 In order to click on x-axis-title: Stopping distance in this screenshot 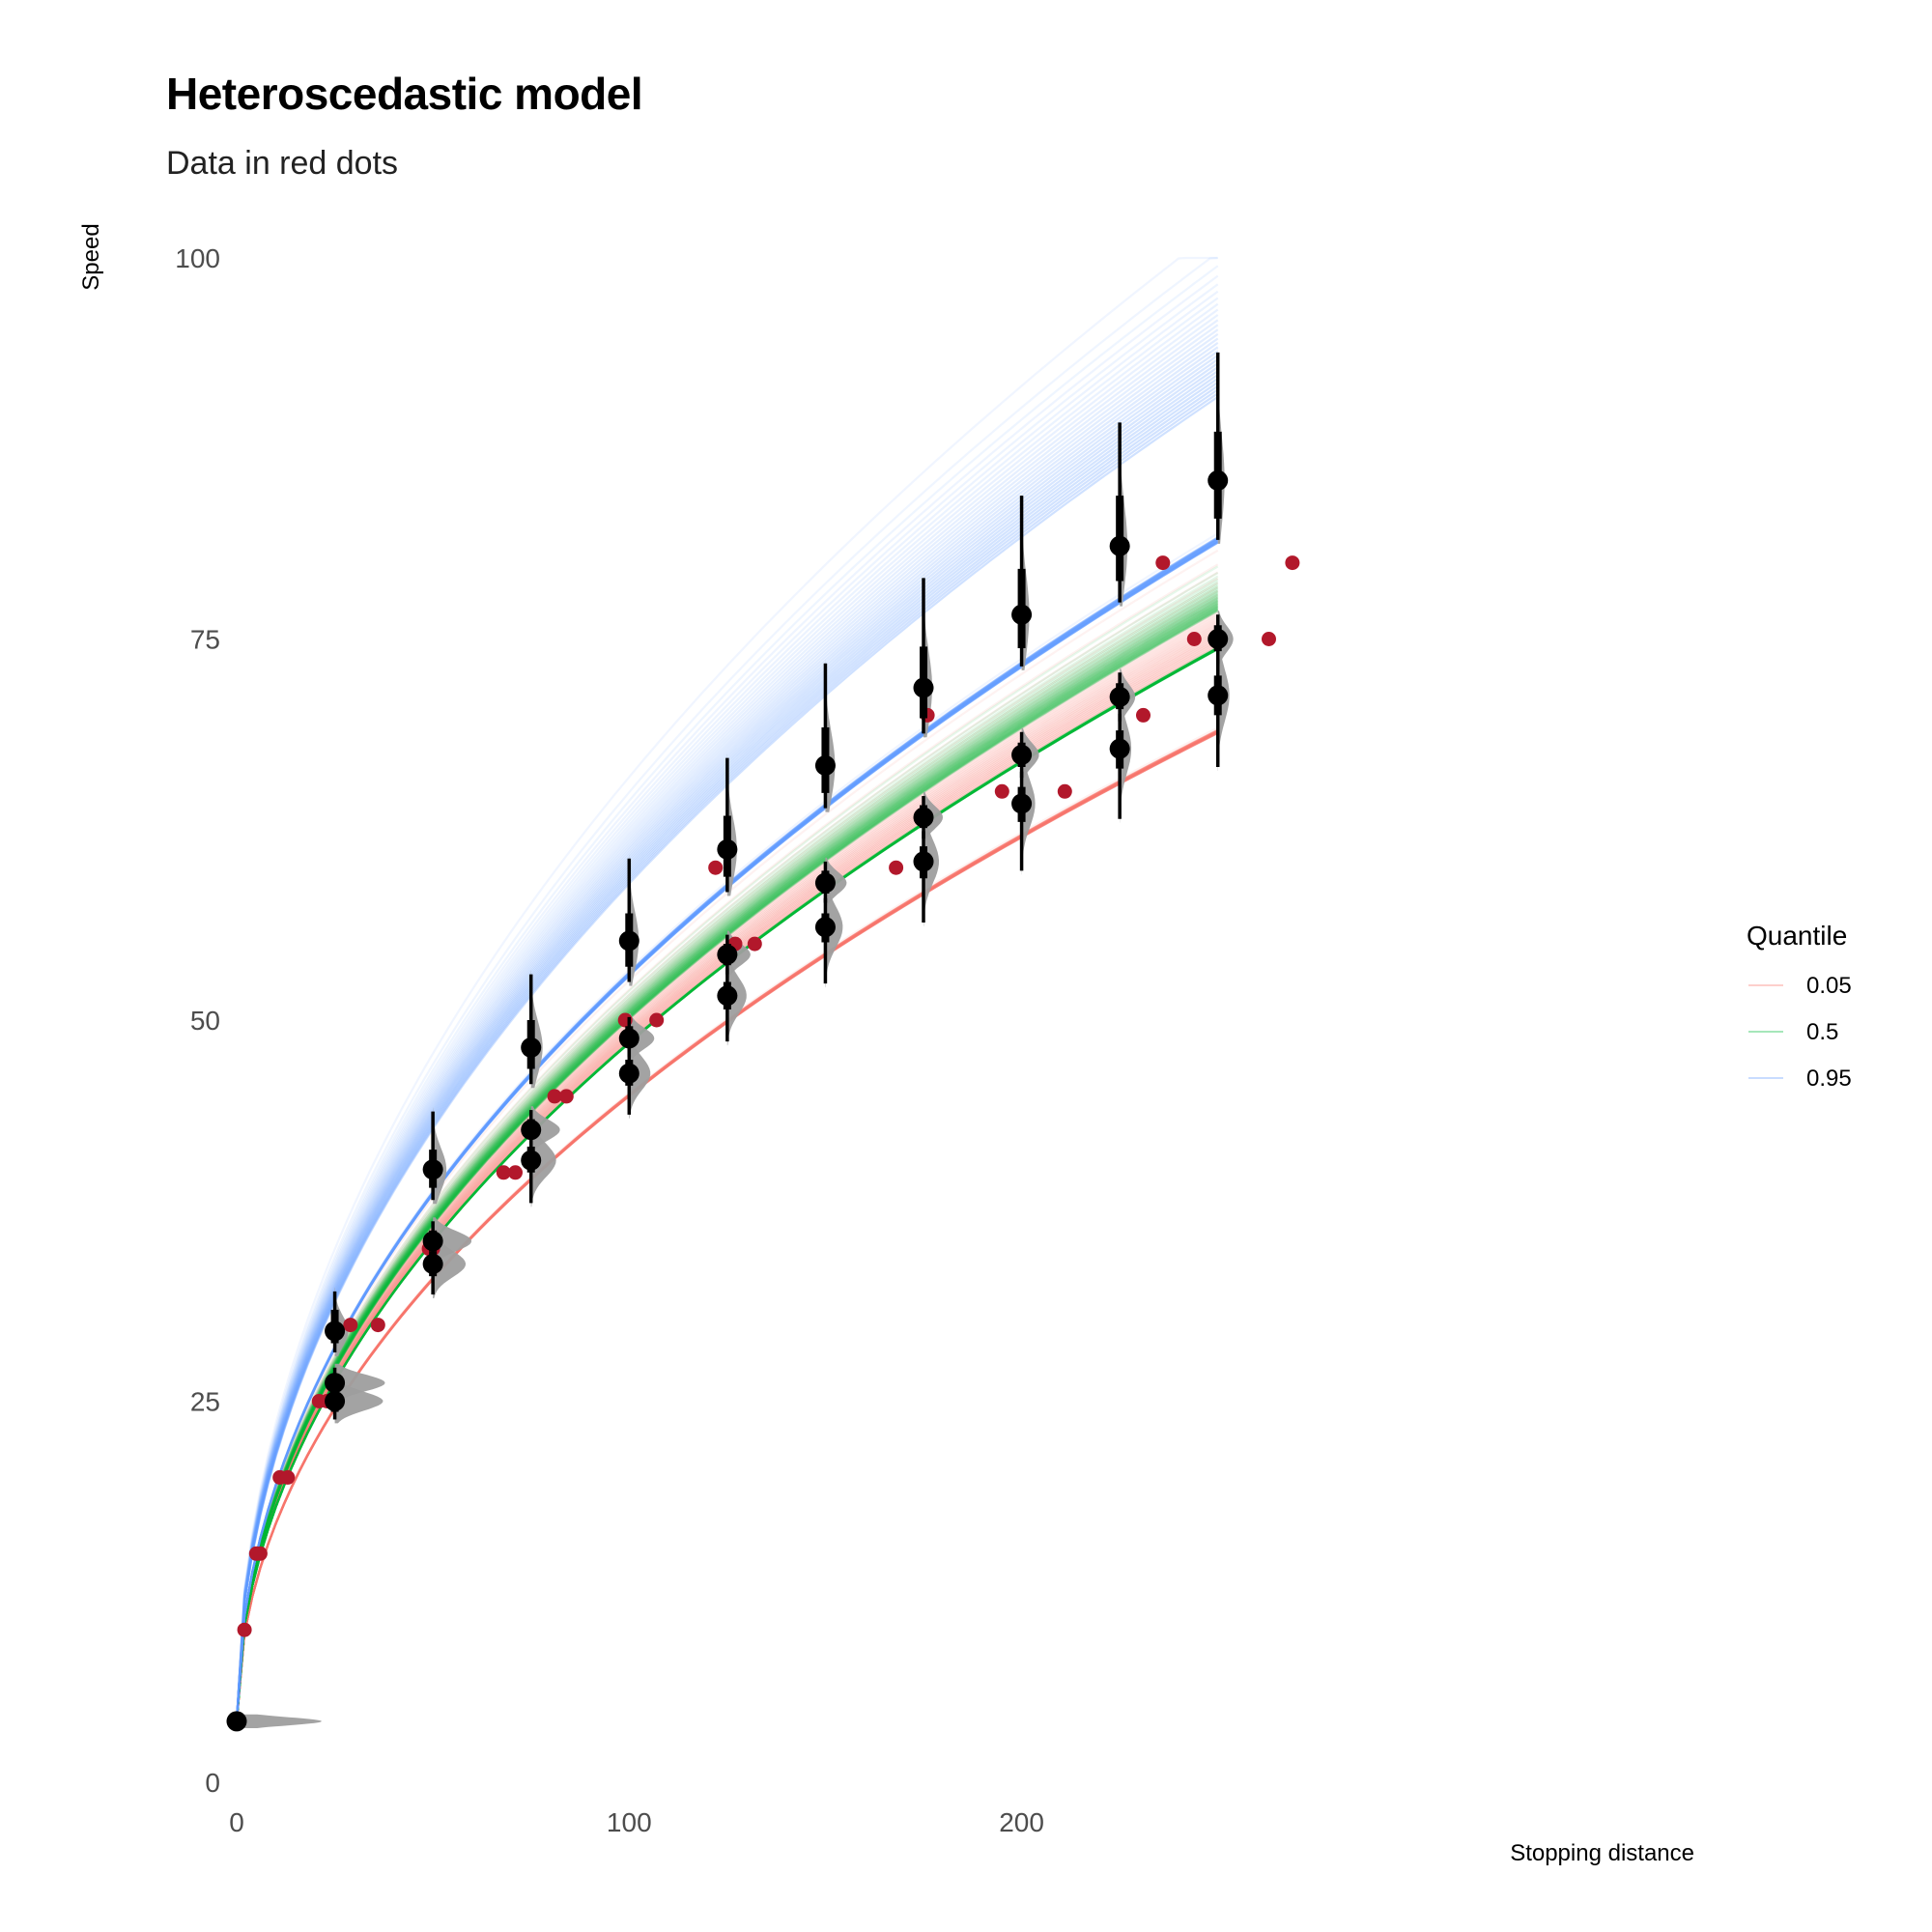, I will do `click(1602, 1853)`.